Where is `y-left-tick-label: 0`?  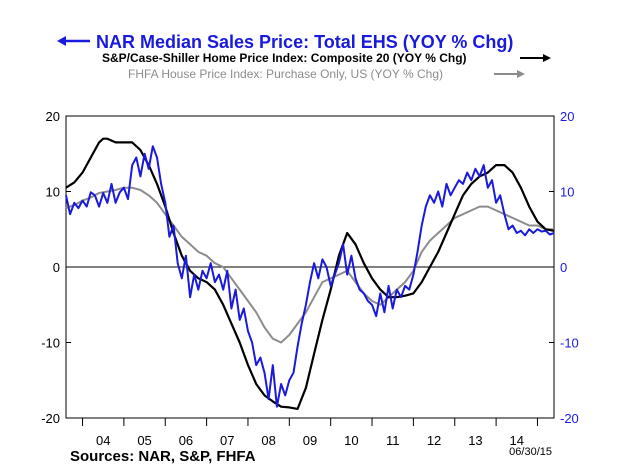
y-left-tick-label: 0 is located at coordinates (56, 267).